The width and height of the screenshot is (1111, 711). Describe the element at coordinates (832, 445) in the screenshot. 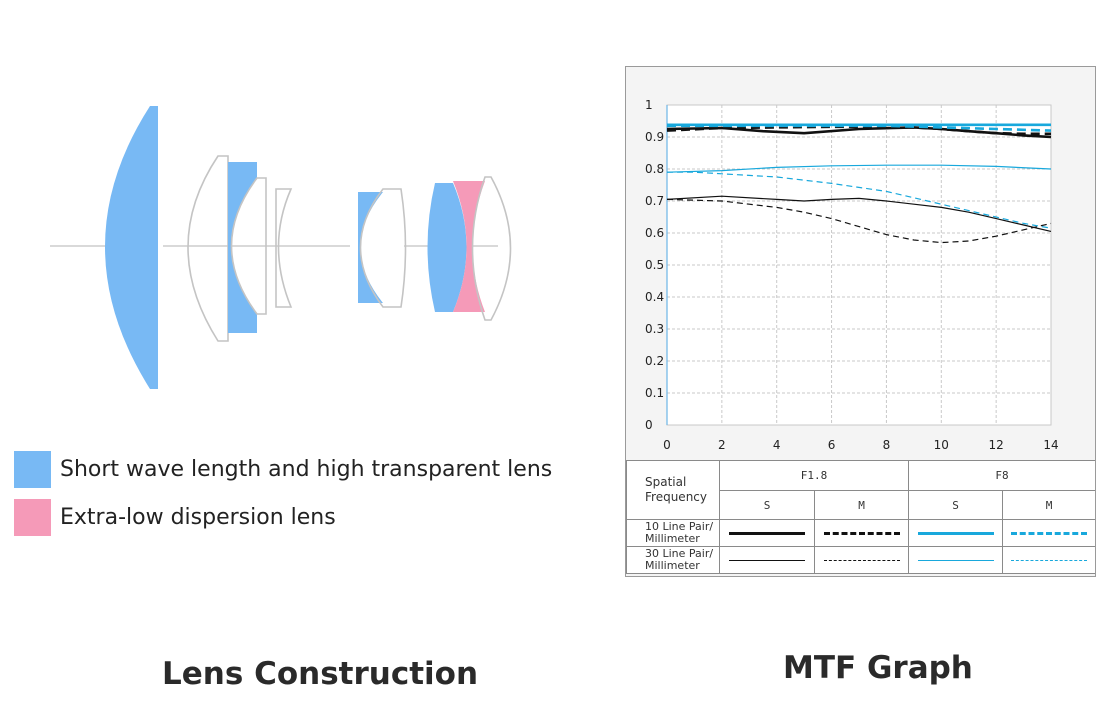

I see `x-tick-label: 6` at that location.